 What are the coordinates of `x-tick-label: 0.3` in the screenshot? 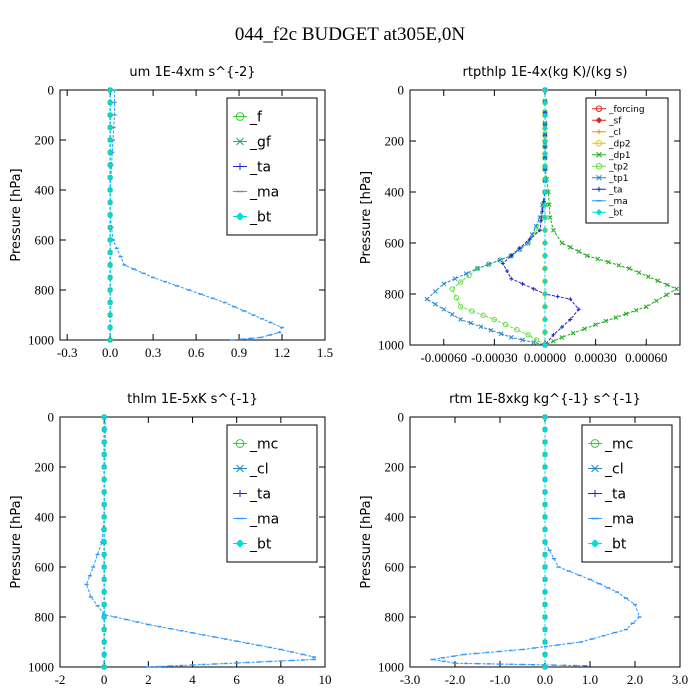 It's located at (153, 352).